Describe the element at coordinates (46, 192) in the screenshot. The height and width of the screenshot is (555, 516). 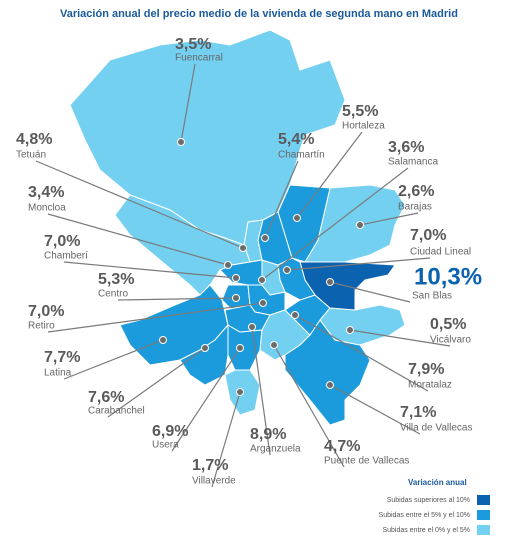
I see `district-value: 3,4%` at that location.